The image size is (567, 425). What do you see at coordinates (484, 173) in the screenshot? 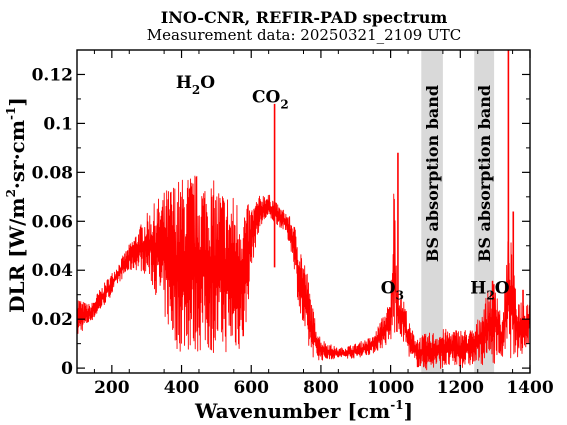
I see `absorption-band-label-1: BS absorption band` at bounding box center [484, 173].